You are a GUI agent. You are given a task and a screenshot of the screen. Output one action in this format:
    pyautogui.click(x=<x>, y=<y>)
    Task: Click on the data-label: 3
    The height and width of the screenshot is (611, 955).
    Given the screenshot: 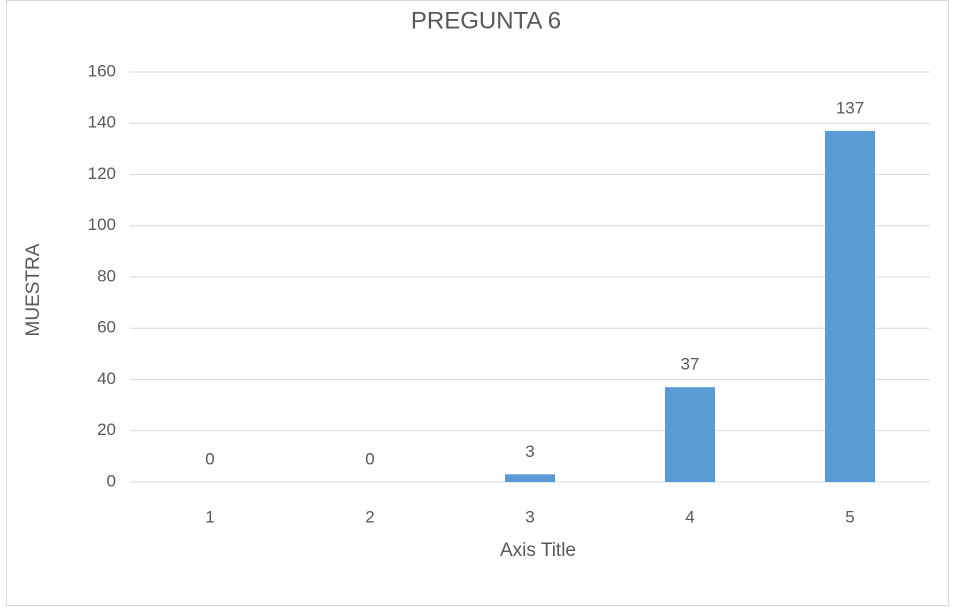 What is the action you would take?
    pyautogui.click(x=529, y=451)
    